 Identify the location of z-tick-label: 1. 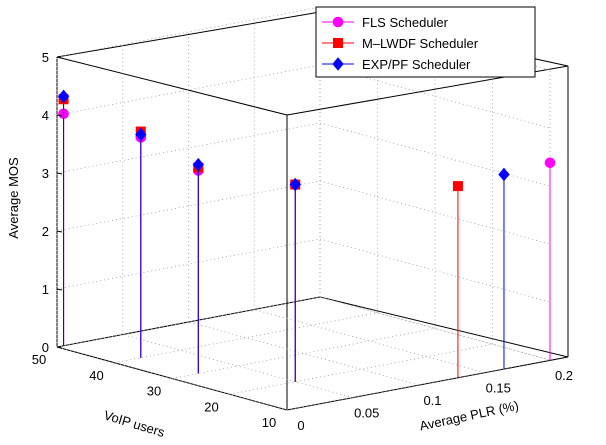
(45, 289).